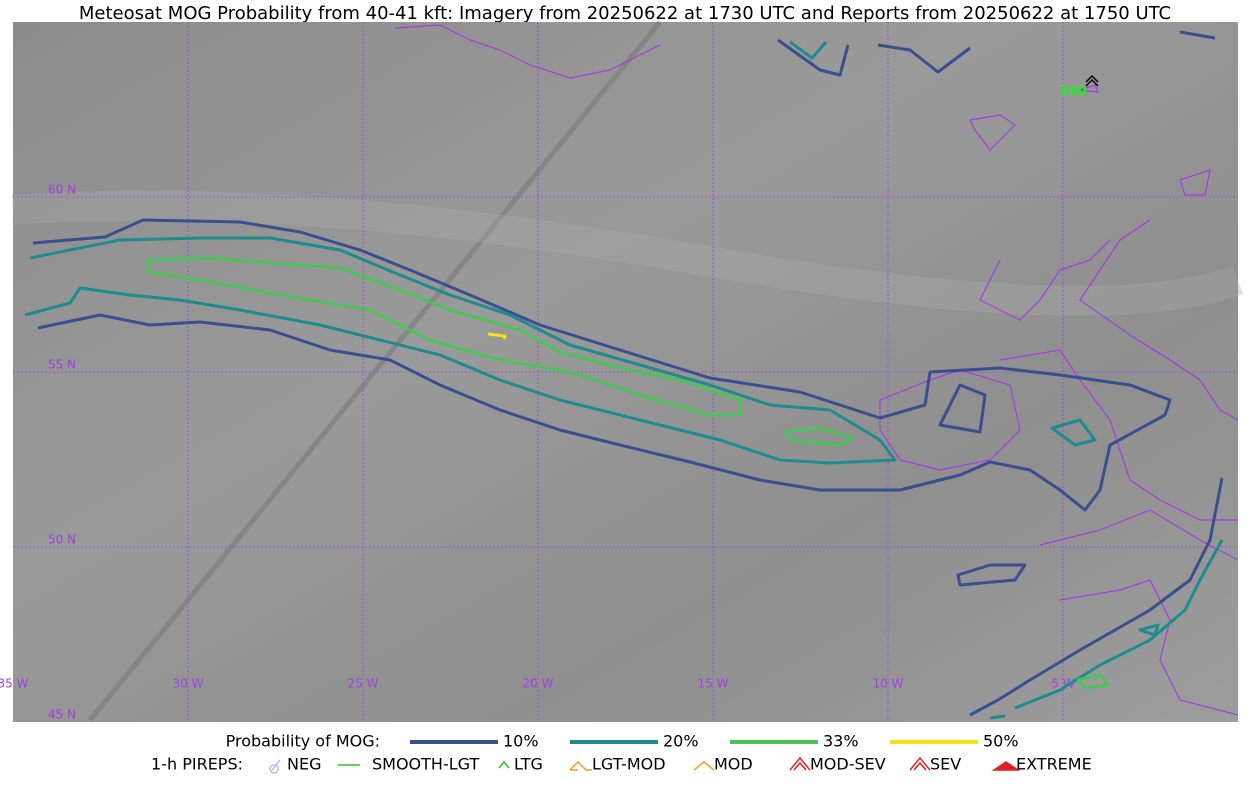  Describe the element at coordinates (950, 420) in the screenshot. I see `coast-ireland` at that location.